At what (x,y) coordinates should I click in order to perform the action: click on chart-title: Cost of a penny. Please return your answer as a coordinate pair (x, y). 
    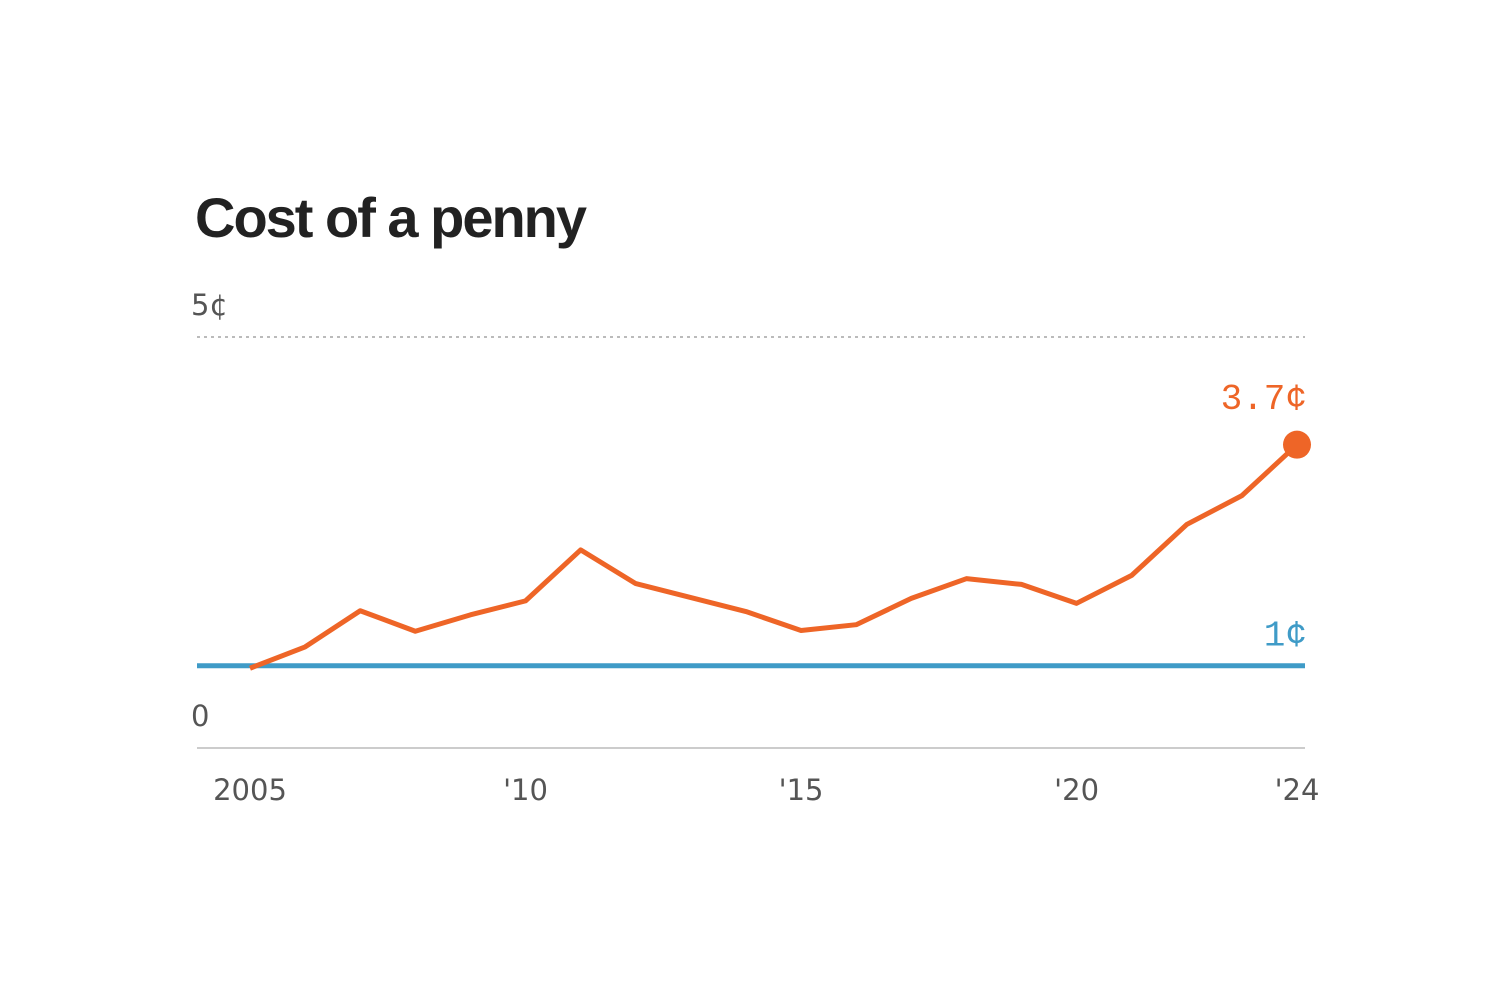
    Looking at the image, I should click on (391, 217).